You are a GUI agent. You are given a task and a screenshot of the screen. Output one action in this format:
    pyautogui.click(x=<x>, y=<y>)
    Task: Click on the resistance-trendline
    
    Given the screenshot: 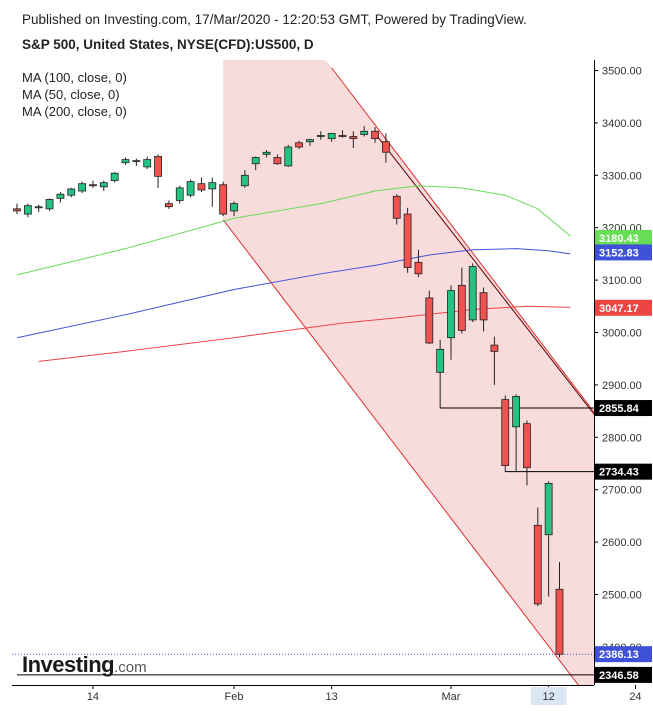 What is the action you would take?
    pyautogui.click(x=484, y=274)
    